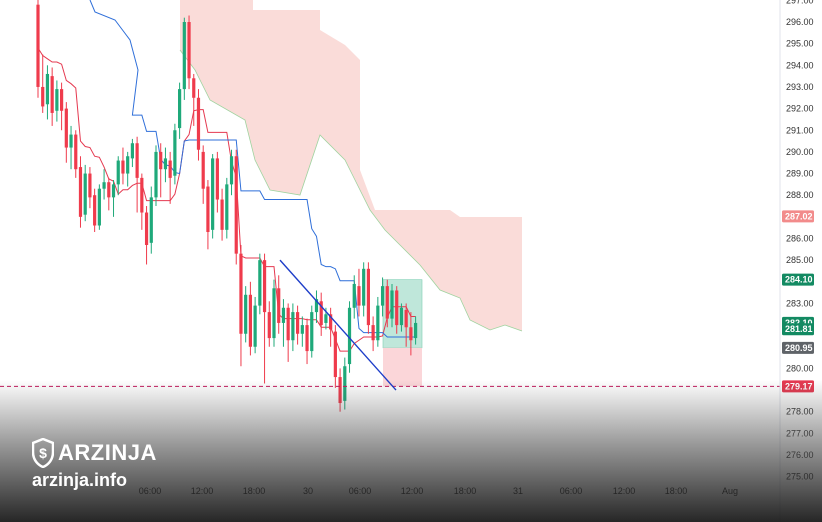 The width and height of the screenshot is (822, 522). What do you see at coordinates (800, 87) in the screenshot?
I see `price-tick-label: 293.00` at bounding box center [800, 87].